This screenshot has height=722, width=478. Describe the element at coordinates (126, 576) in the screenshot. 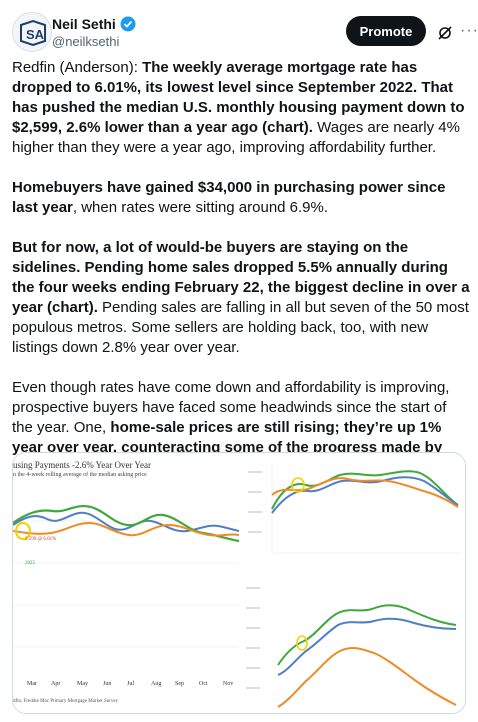

I see `chart-lines-left` at that location.